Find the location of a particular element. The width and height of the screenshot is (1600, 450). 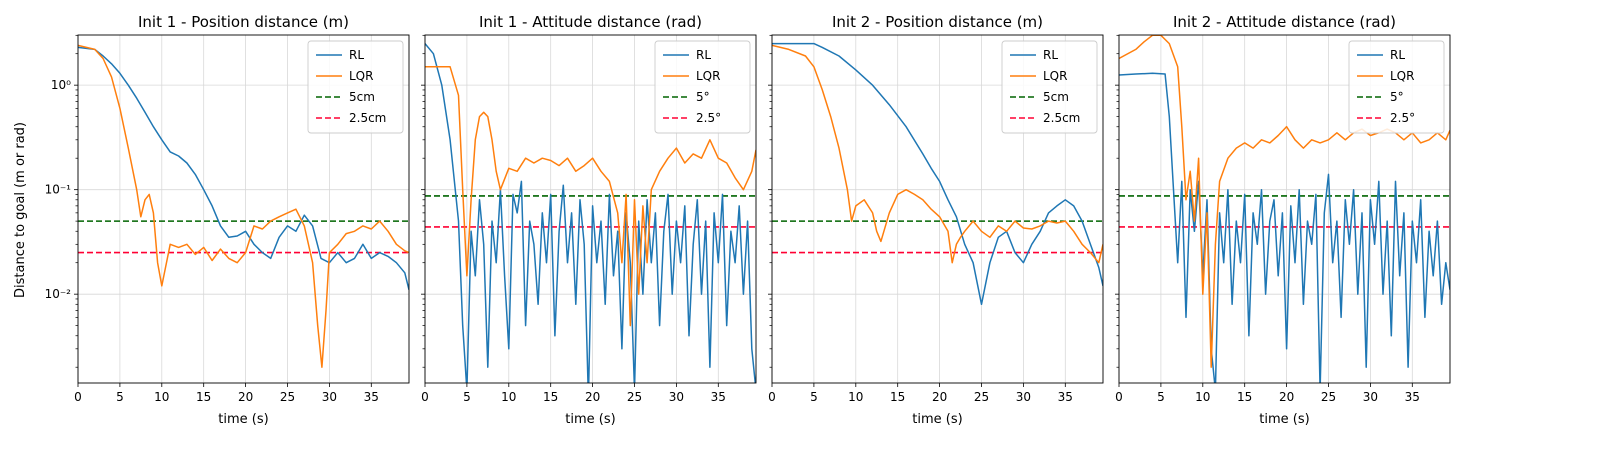

y-tick-label: 10⁻² is located at coordinates (58, 294).